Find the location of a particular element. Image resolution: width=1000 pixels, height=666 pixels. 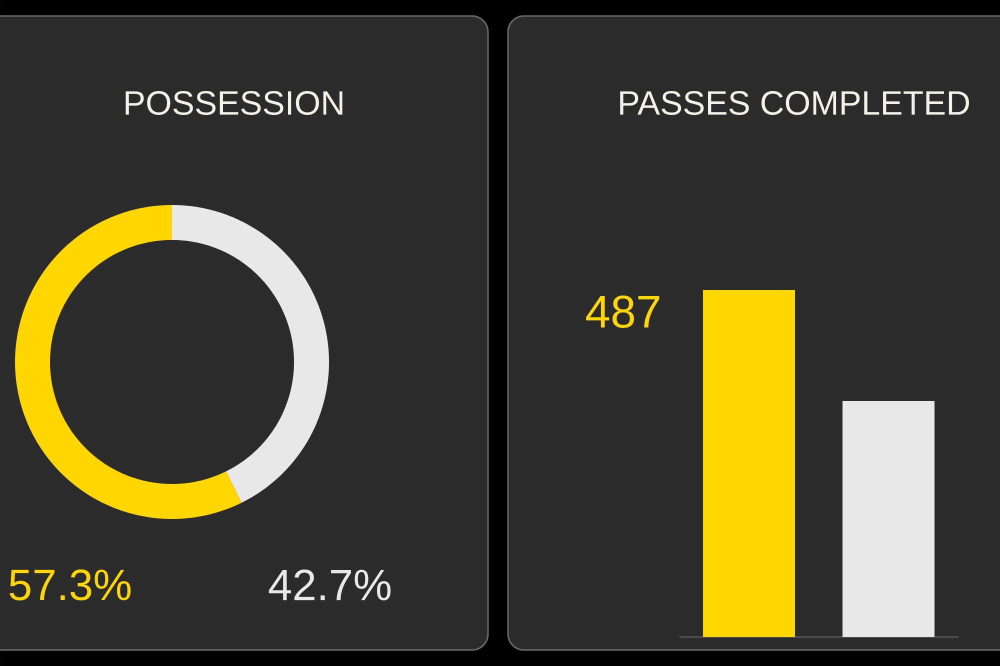

chart-title: POSSESSION is located at coordinates (234, 102).